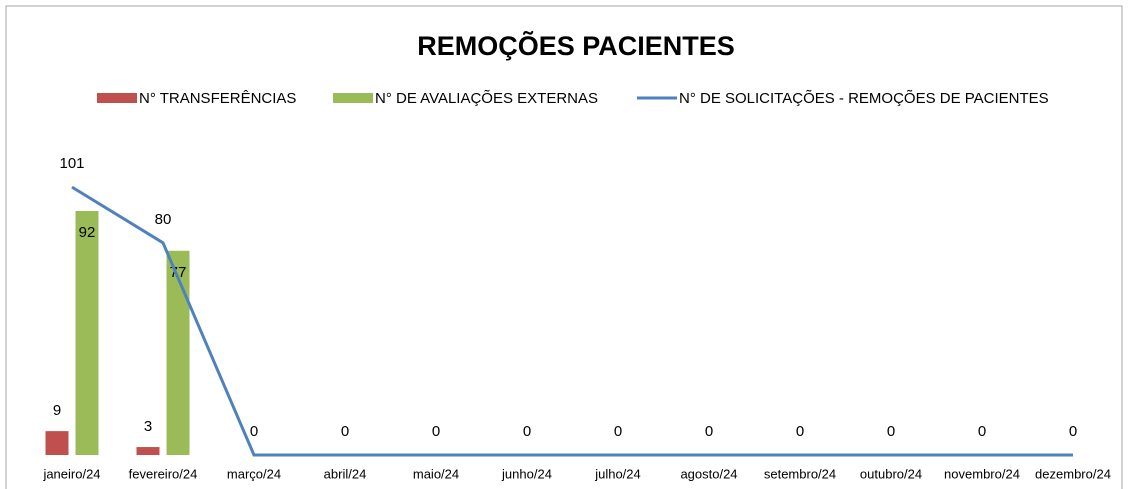  I want to click on chart-title: REMOÇÕES PACIENTES, so click(576, 45).